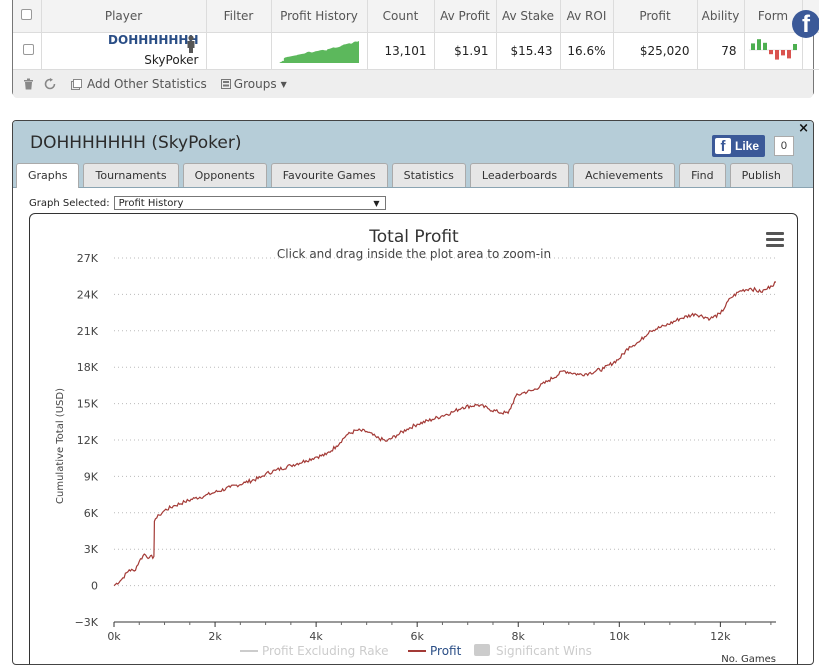  I want to click on panel-title: DOHHHHHHH (SkyPoker), so click(136, 143).